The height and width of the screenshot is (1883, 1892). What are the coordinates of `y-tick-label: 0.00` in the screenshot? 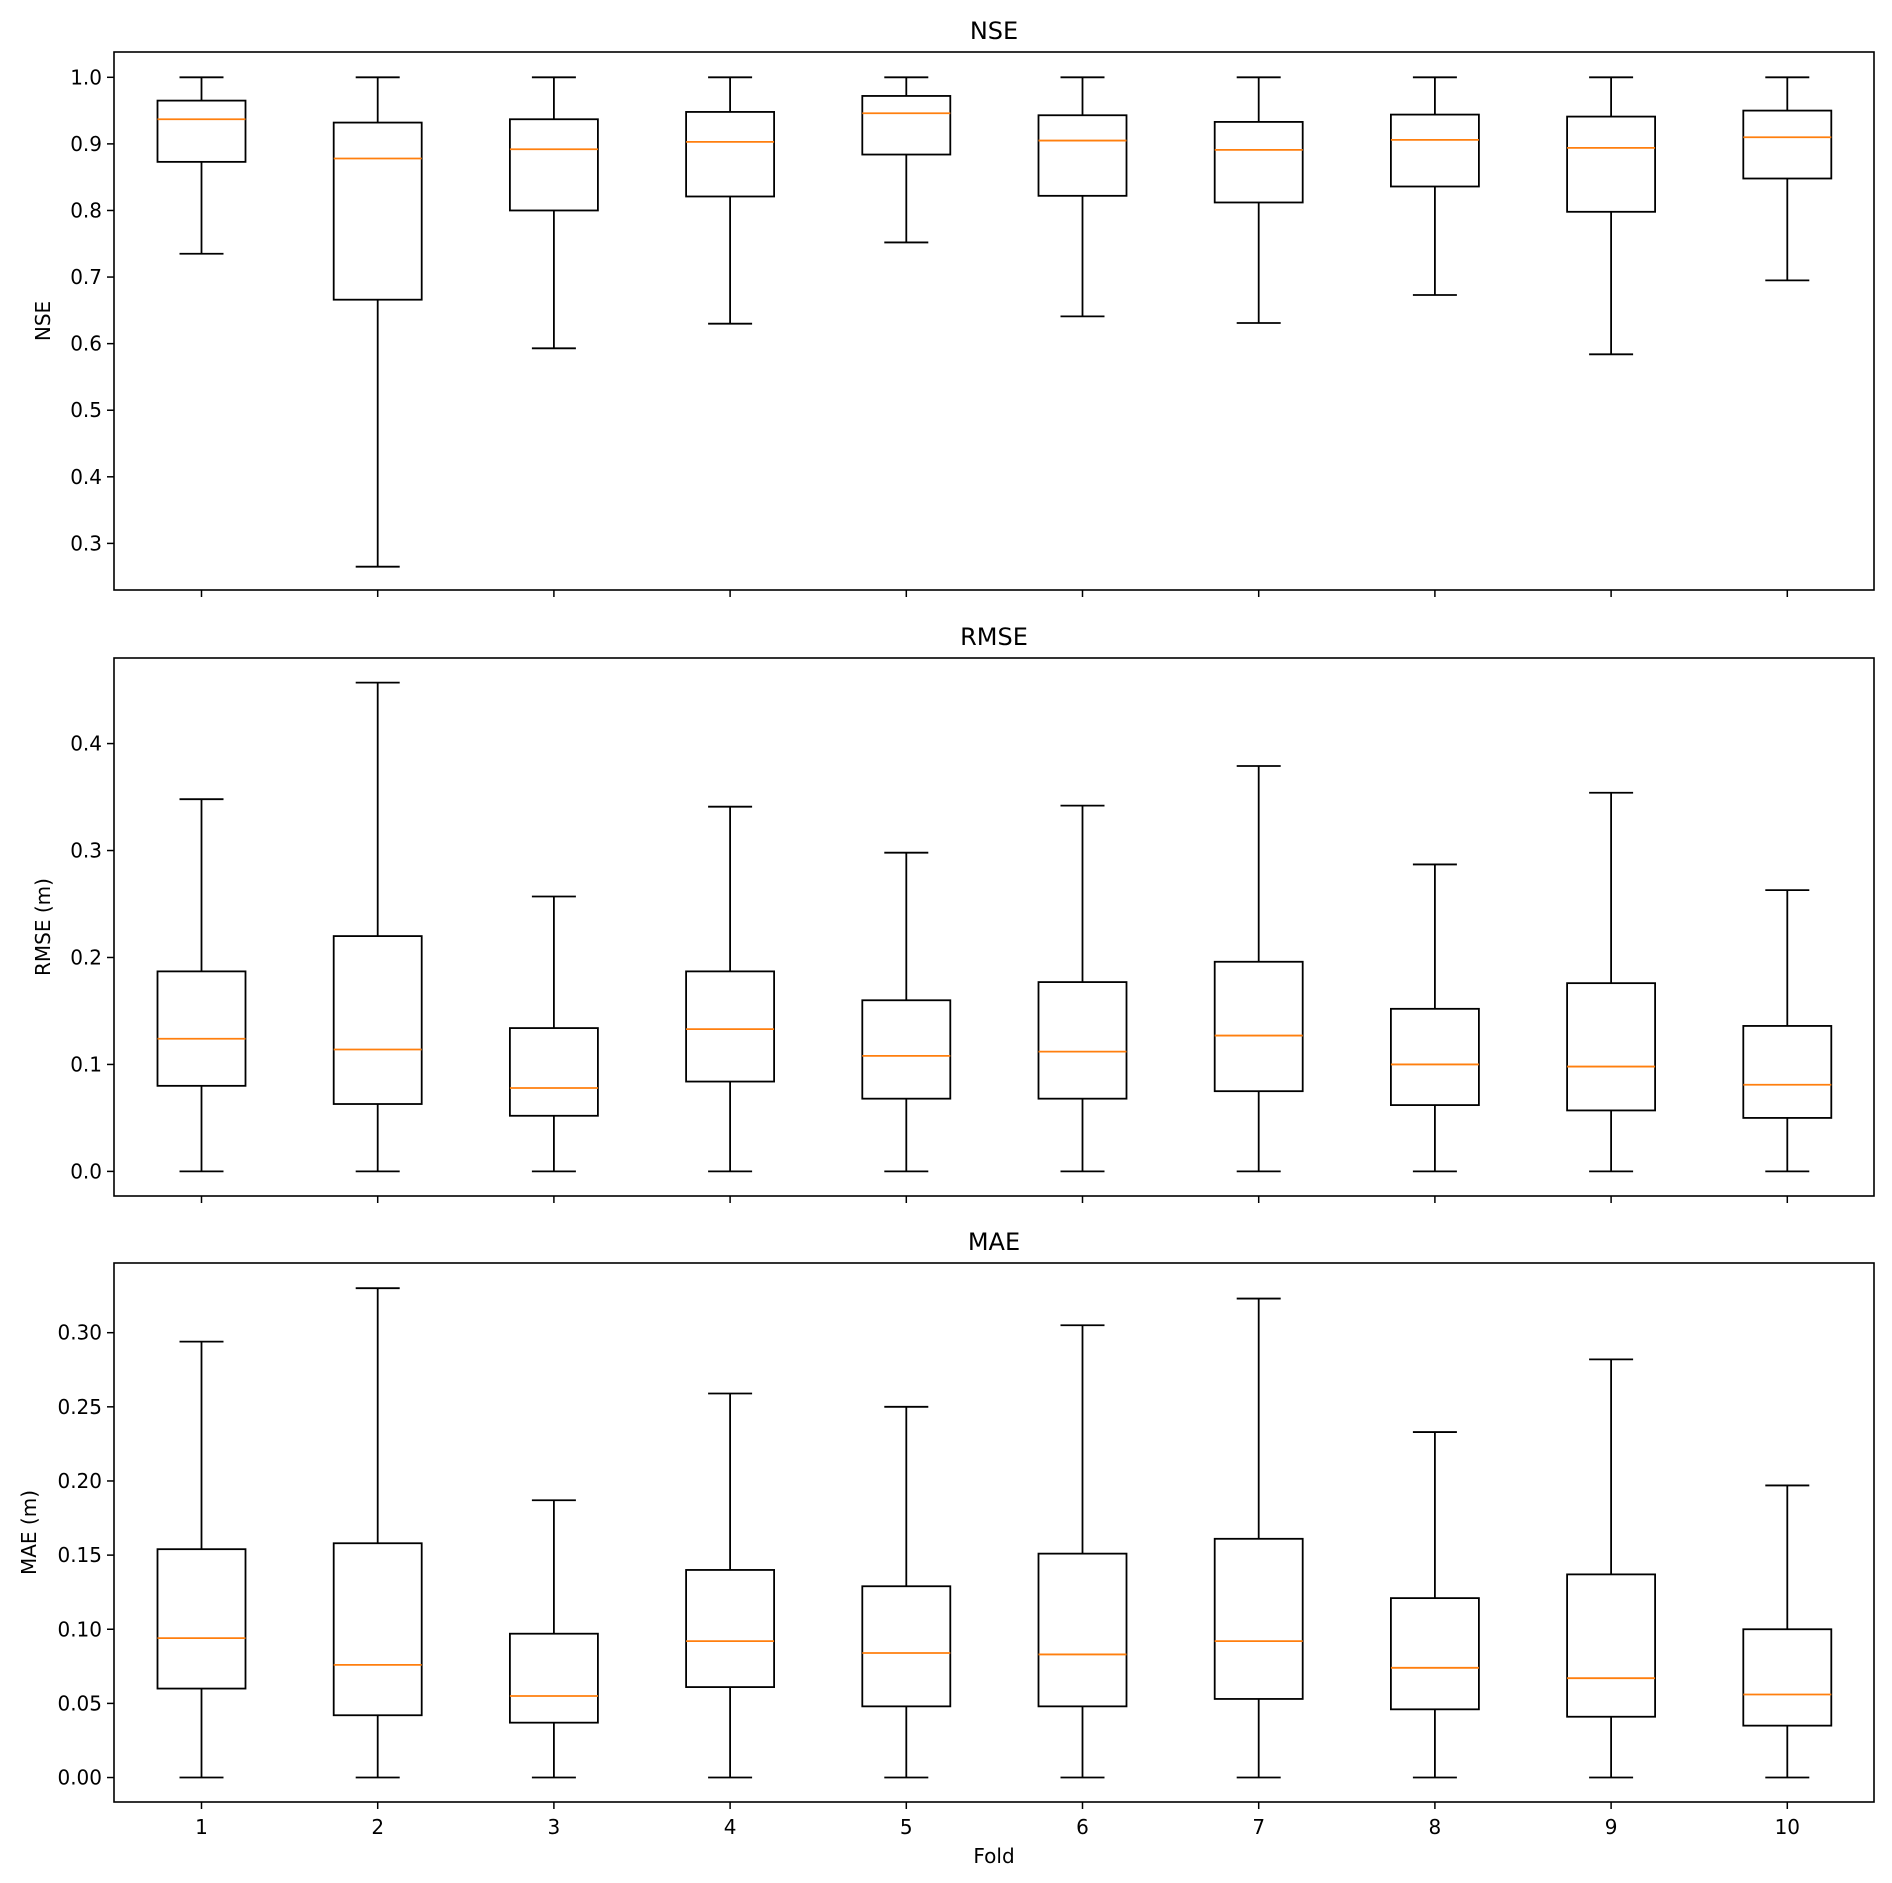 It's located at (79, 1778).